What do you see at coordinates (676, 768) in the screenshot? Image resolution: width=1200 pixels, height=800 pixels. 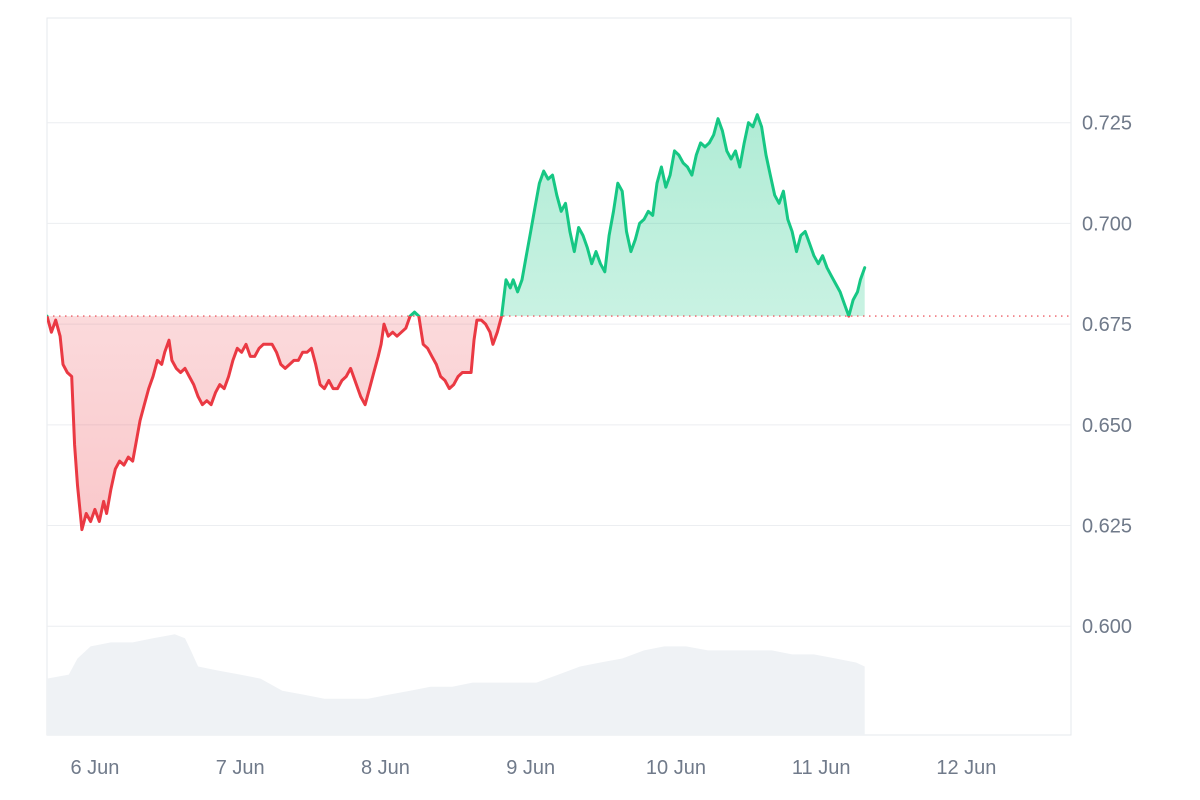 I see `x-tick-label: 10 Jun` at bounding box center [676, 768].